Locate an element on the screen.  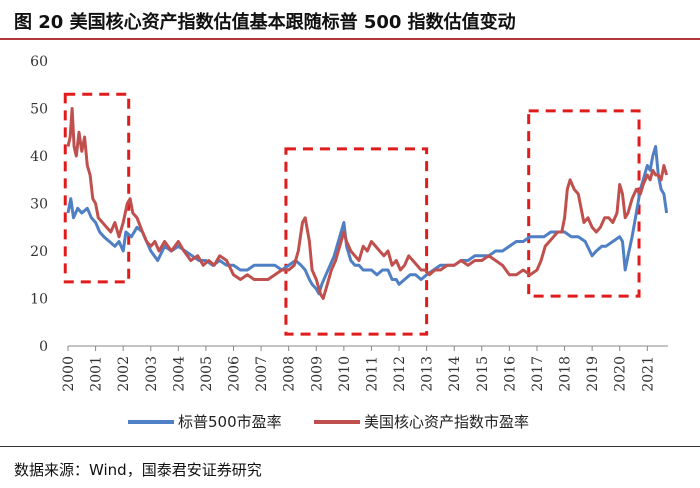
x-tick-label: 2021 is located at coordinates (648, 374).